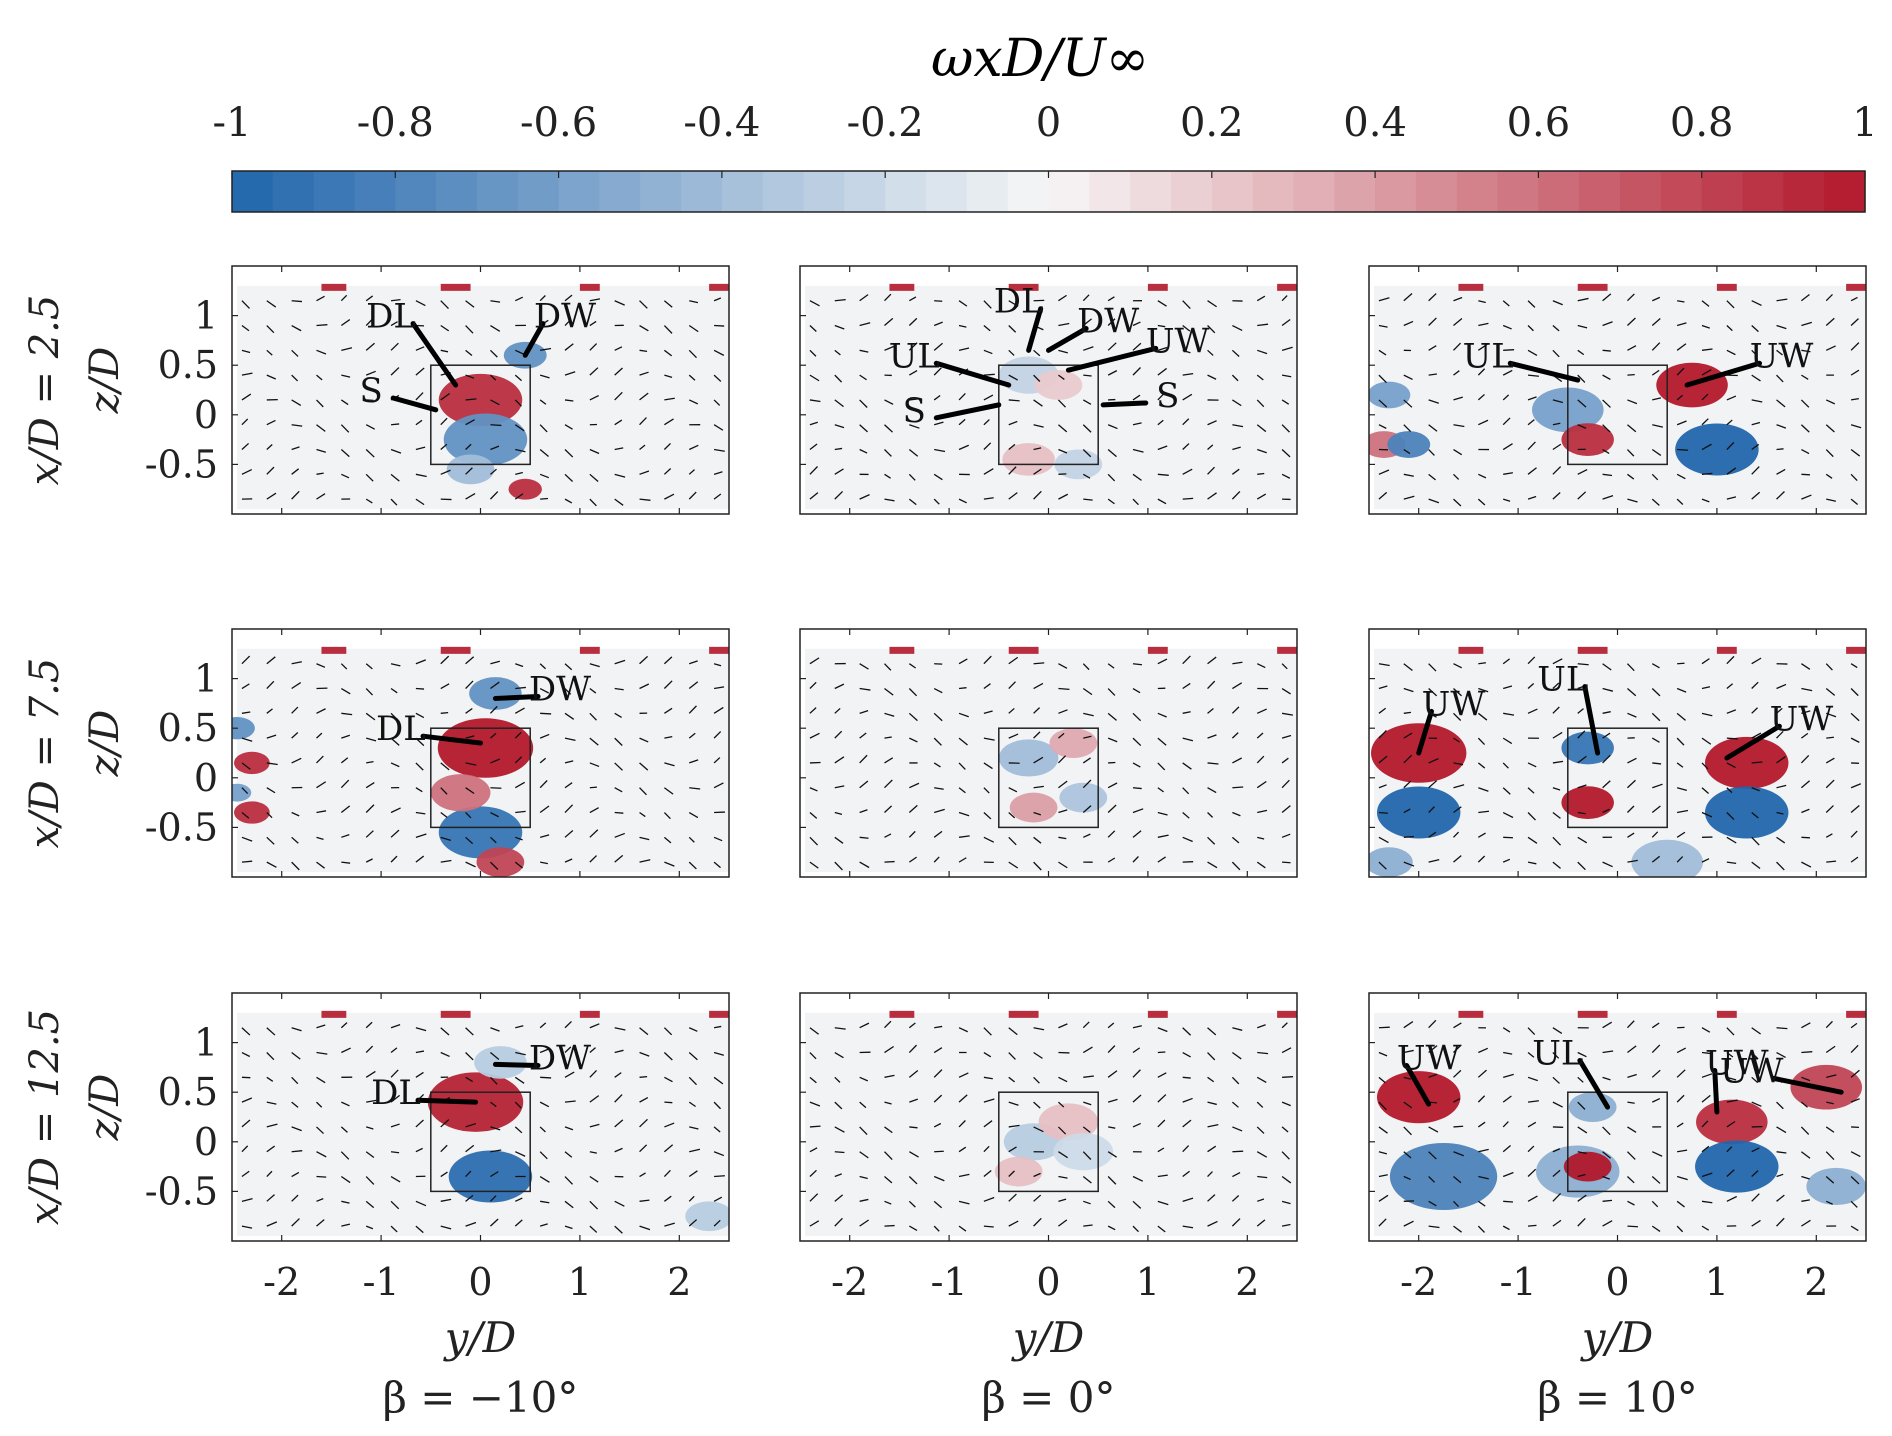 The image size is (1892, 1436). What do you see at coordinates (1617, 1337) in the screenshot?
I see `x-axis-label: y/D` at bounding box center [1617, 1337].